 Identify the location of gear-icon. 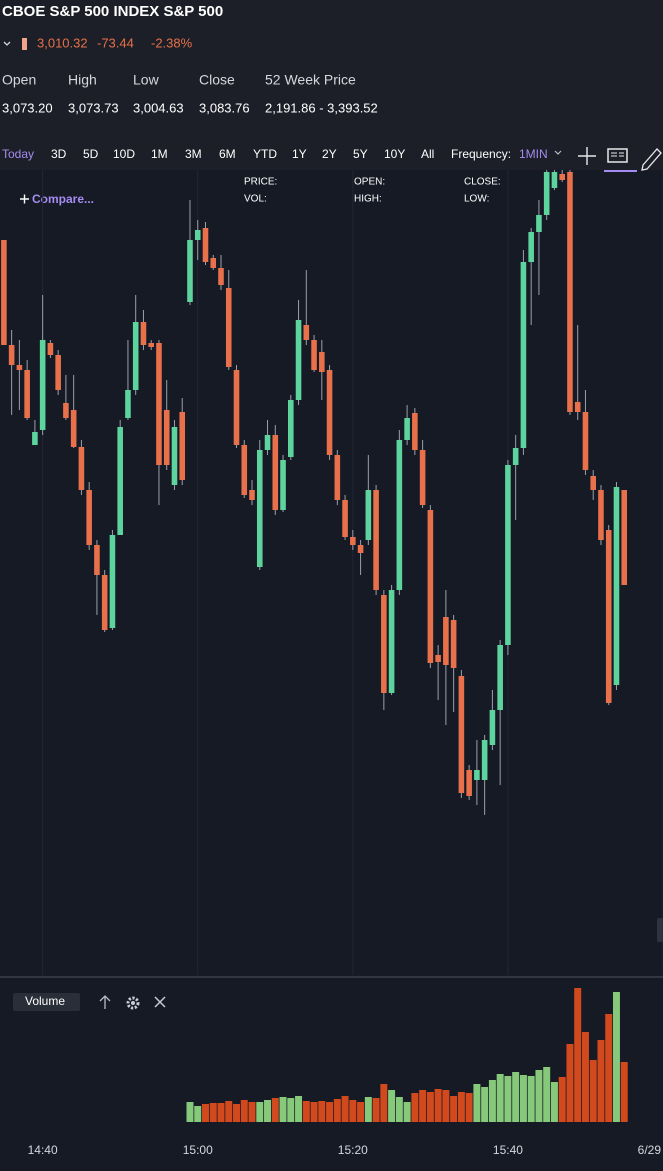
(133, 1003).